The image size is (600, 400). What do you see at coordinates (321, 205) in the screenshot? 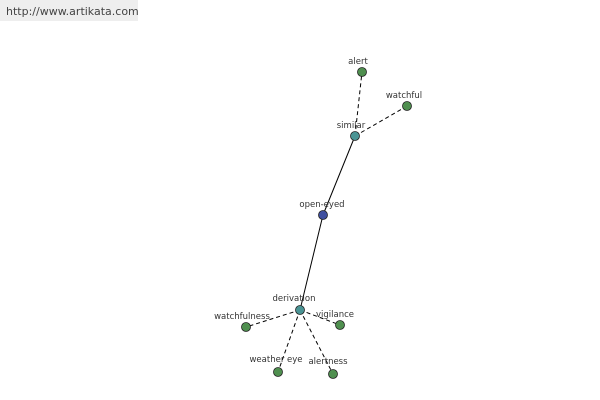
I see `node-label: open-eyed` at bounding box center [321, 205].